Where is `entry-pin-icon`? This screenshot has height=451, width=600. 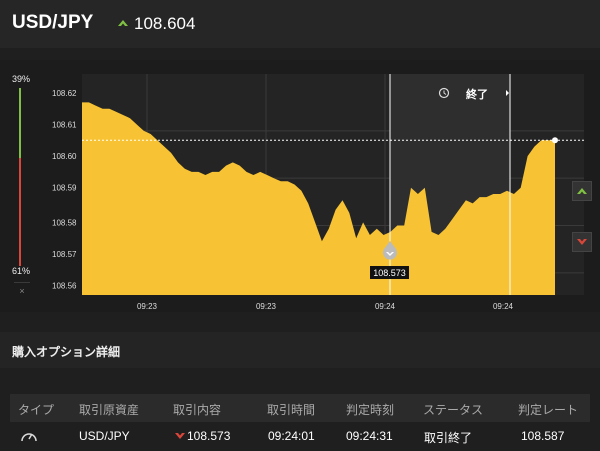
entry-pin-icon is located at coordinates (390, 250).